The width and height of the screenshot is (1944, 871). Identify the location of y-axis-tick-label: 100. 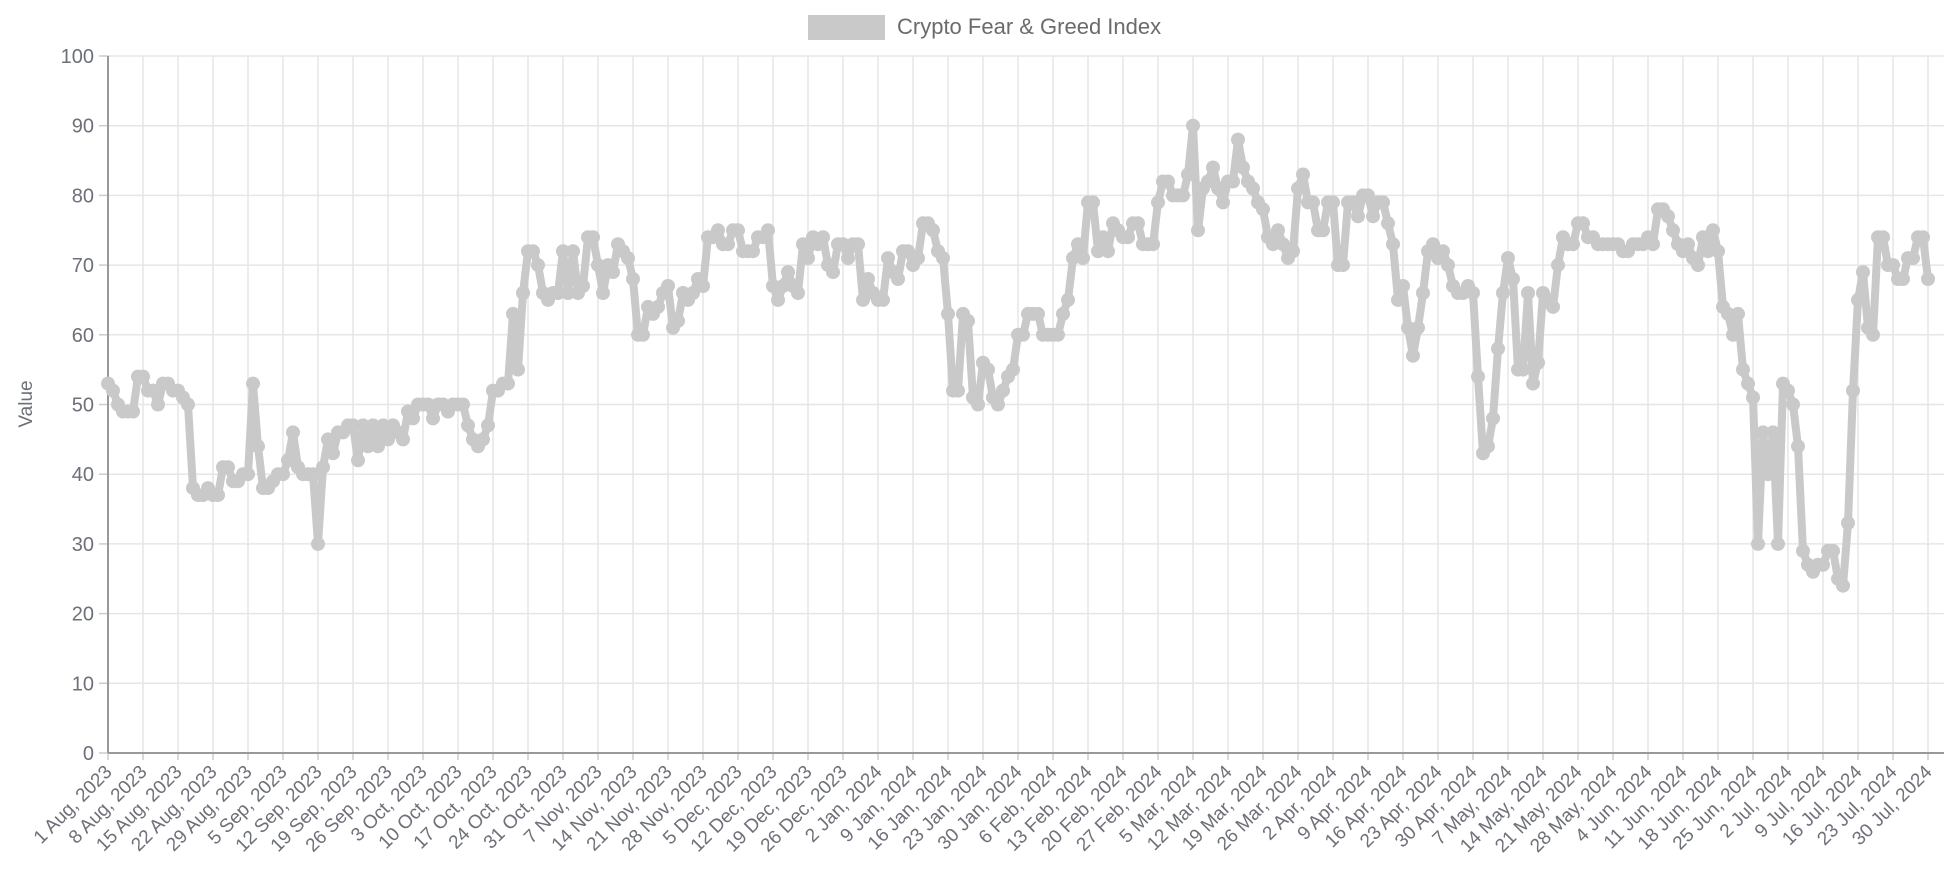
(77, 57).